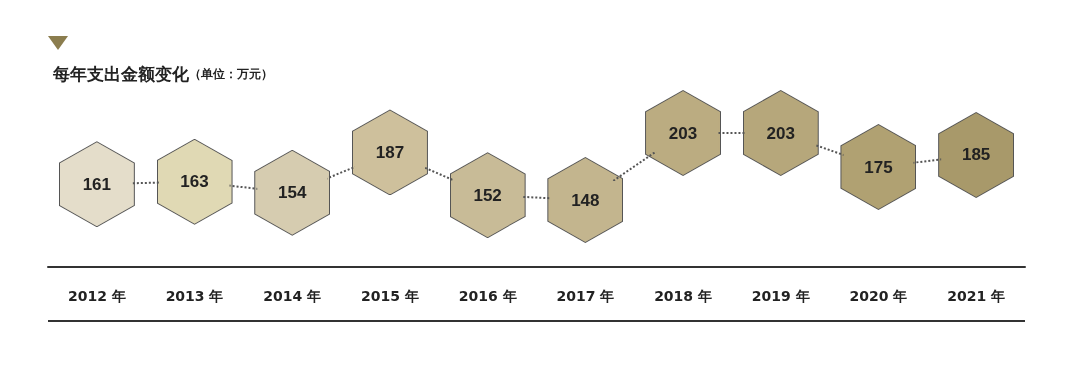 Image resolution: width=1080 pixels, height=383 pixels. I want to click on x-tick-label: 2021 年, so click(976, 296).